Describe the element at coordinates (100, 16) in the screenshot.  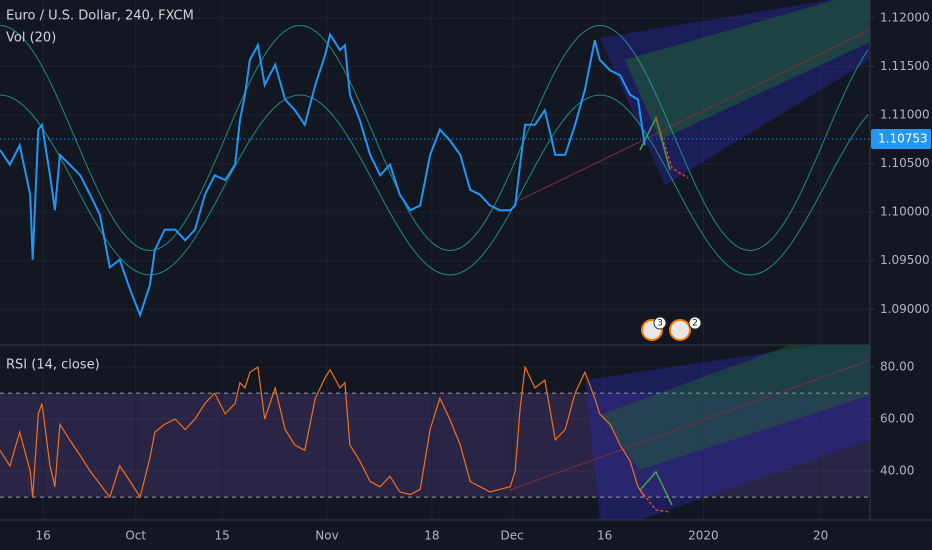
I see `chart-title: Euro / U.S. Dollar, 240, FXCM` at that location.